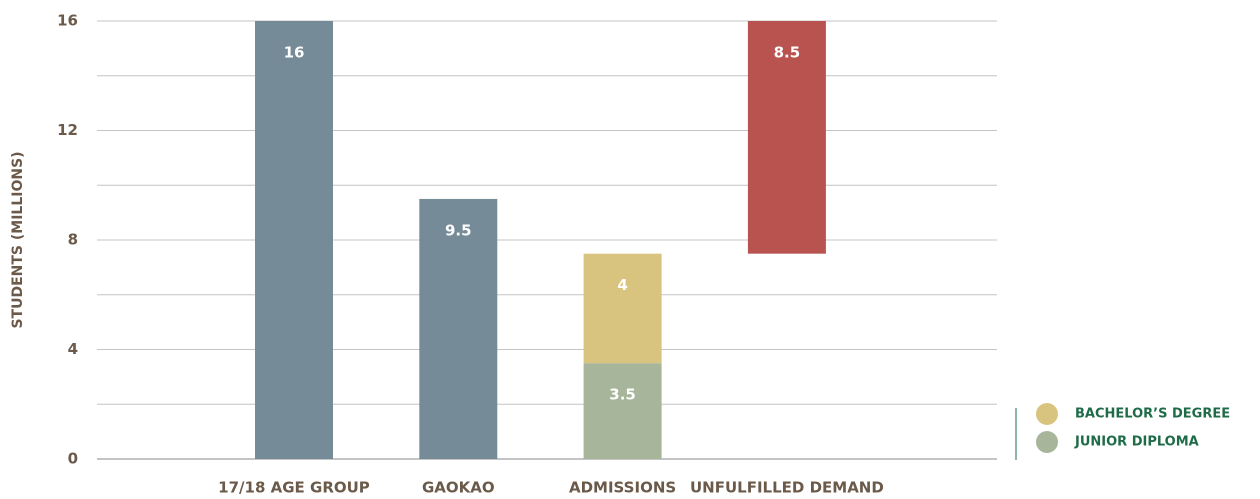 The height and width of the screenshot is (499, 1260). Describe the element at coordinates (1152, 414) in the screenshot. I see `legend-label: BACHELOR’S DEGREE` at that location.